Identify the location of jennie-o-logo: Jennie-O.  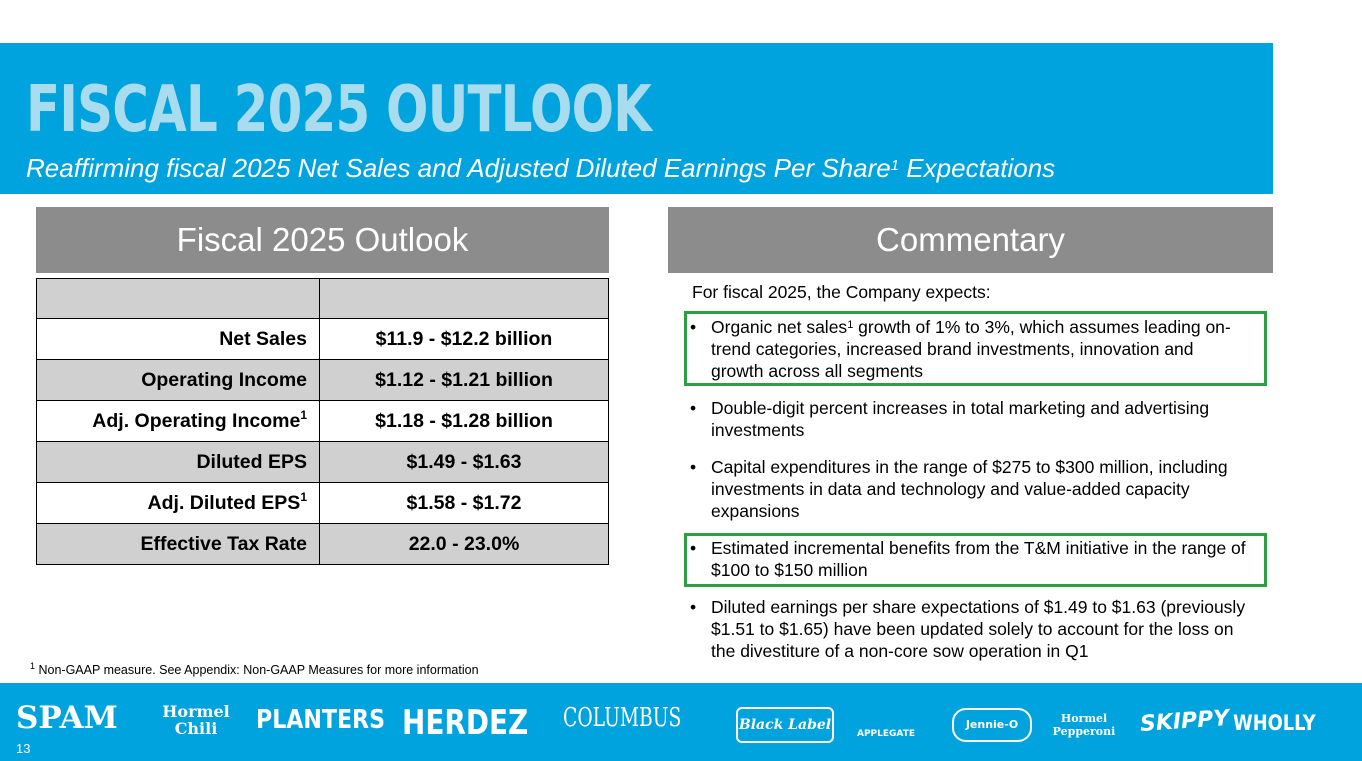
(992, 725).